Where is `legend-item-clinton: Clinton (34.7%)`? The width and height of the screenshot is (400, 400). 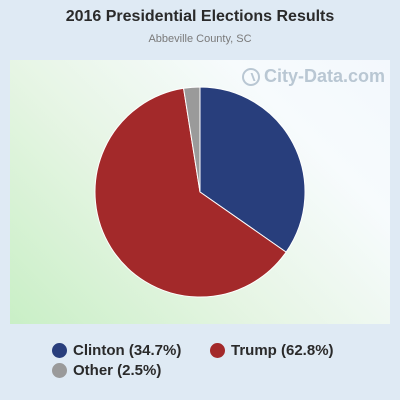
legend-item-clinton: Clinton (34.7%) is located at coordinates (116, 350).